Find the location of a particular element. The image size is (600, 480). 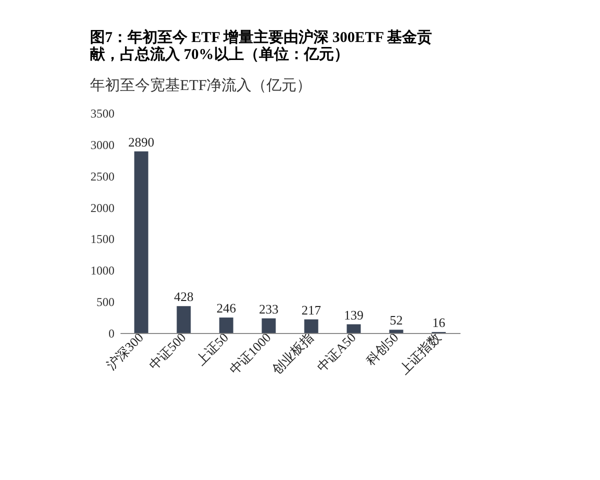

y-tick-label: 3500 is located at coordinates (102, 113).